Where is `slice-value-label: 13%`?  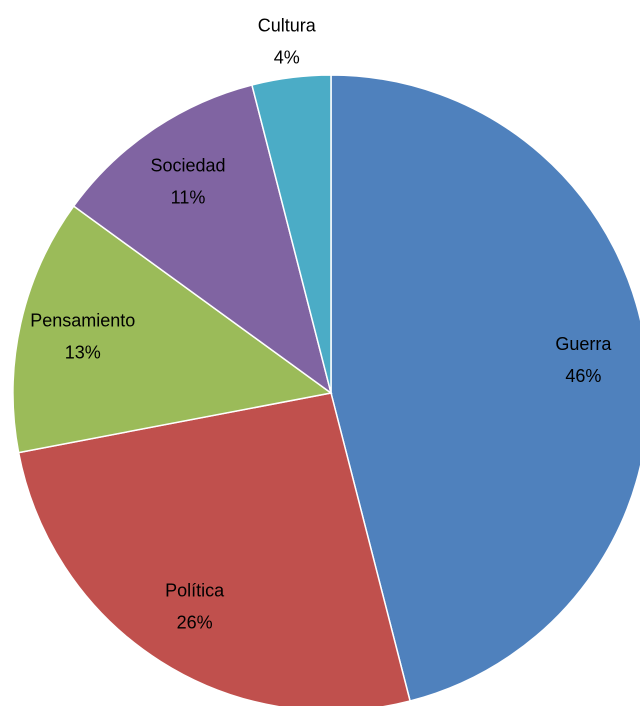 slice-value-label: 13% is located at coordinates (83, 352).